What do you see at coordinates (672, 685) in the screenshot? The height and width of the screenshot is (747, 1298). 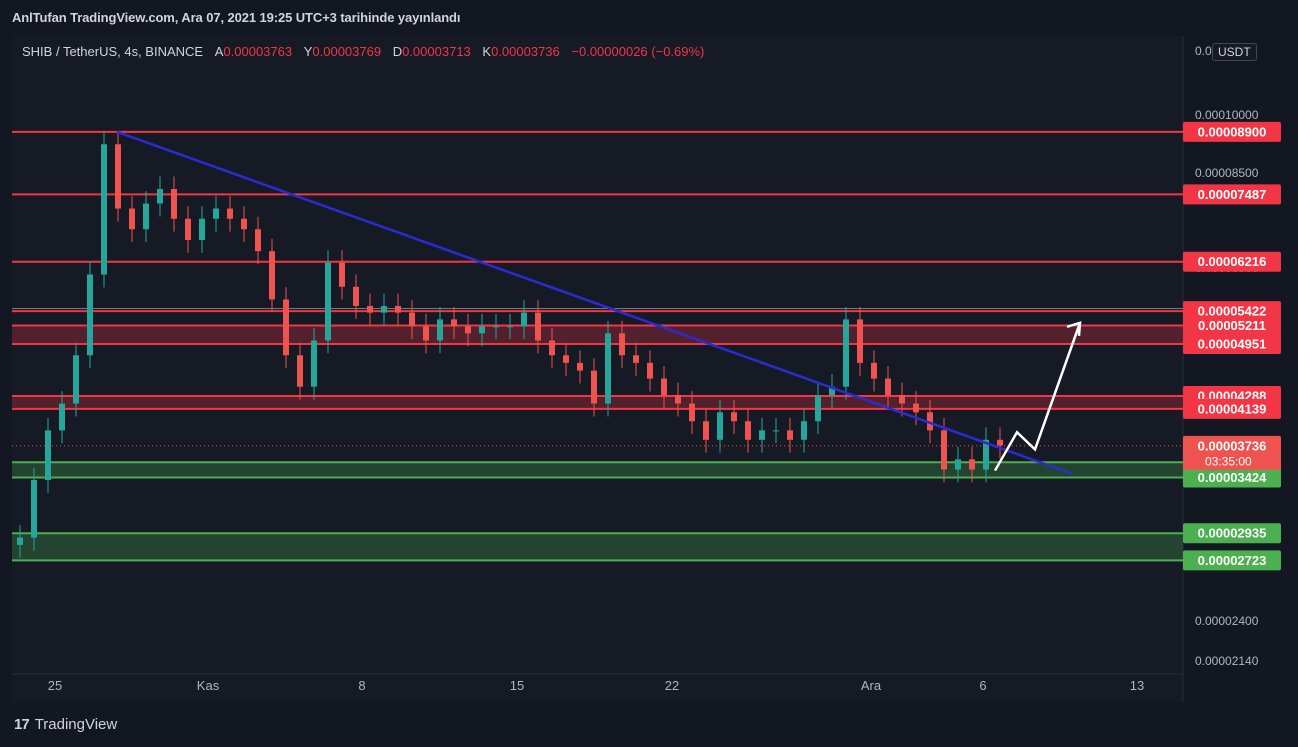 I see `x-tick-label: 22` at bounding box center [672, 685].